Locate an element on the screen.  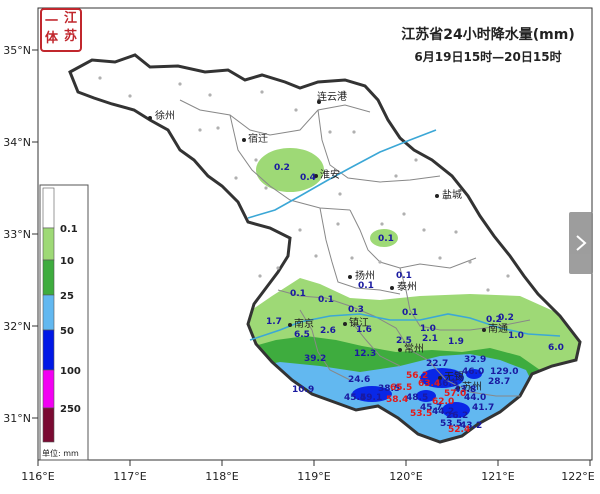
rain-value: 38.5 is located at coordinates (389, 389).